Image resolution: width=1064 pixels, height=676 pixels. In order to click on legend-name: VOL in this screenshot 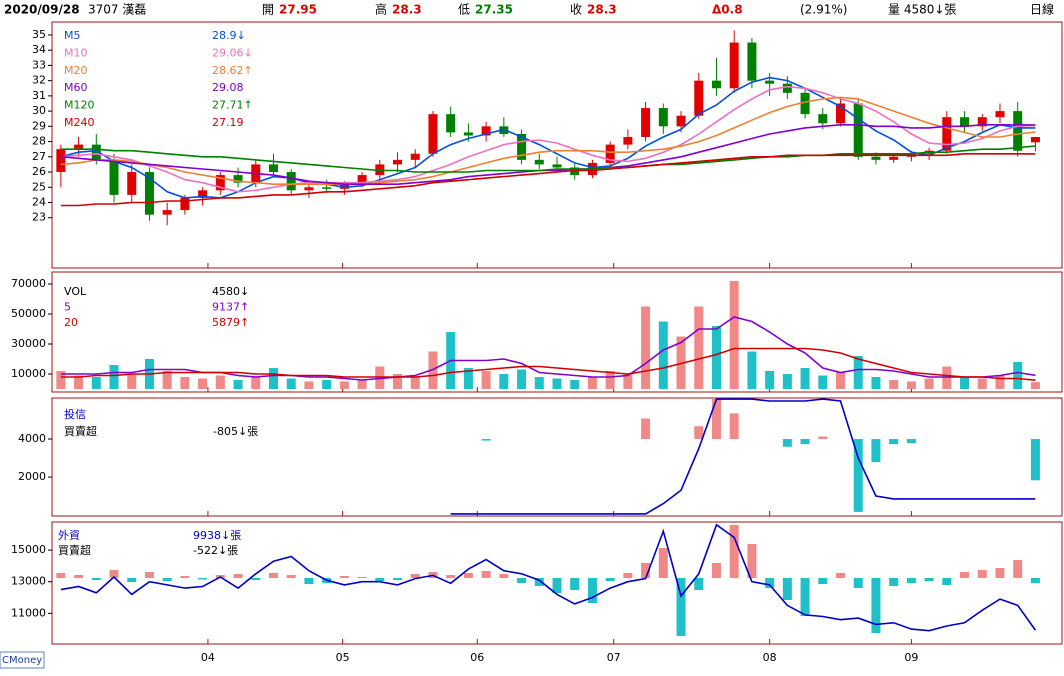, I will do `click(75, 291)`.